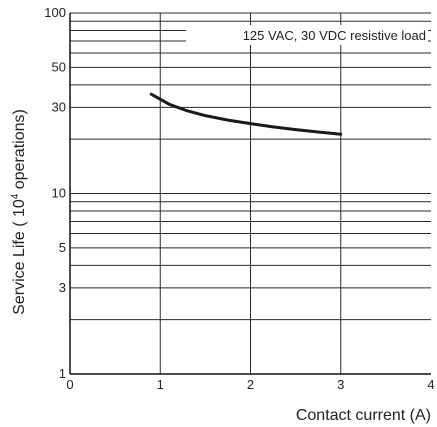 Image resolution: width=437 pixels, height=427 pixels. I want to click on series-line, so click(246, 114).